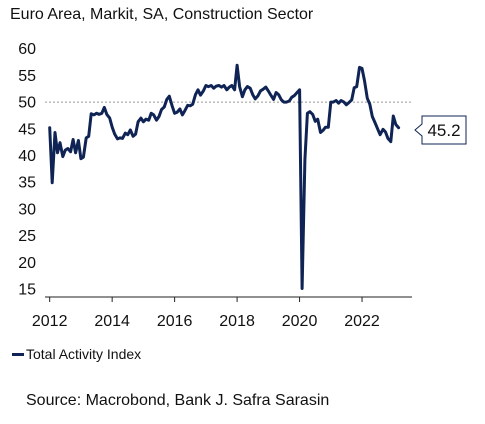  What do you see at coordinates (237, 321) in the screenshot?
I see `x-tick-label-2018: 2018` at bounding box center [237, 321].